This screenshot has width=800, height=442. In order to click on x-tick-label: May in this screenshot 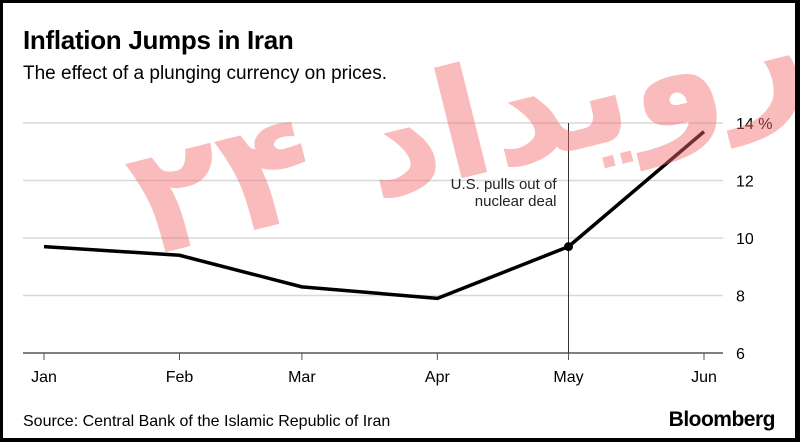, I will do `click(568, 377)`.